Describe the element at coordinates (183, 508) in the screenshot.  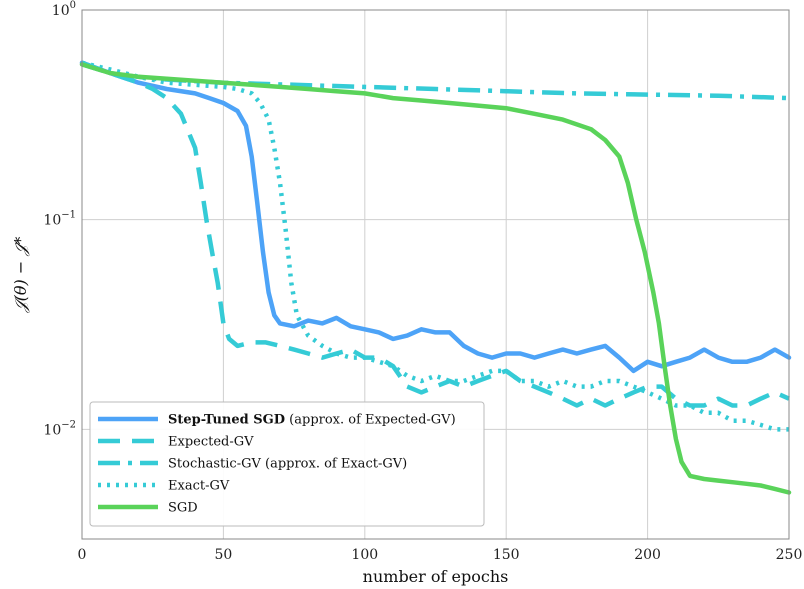
I see `legend-label-sgd: SGD` at that location.